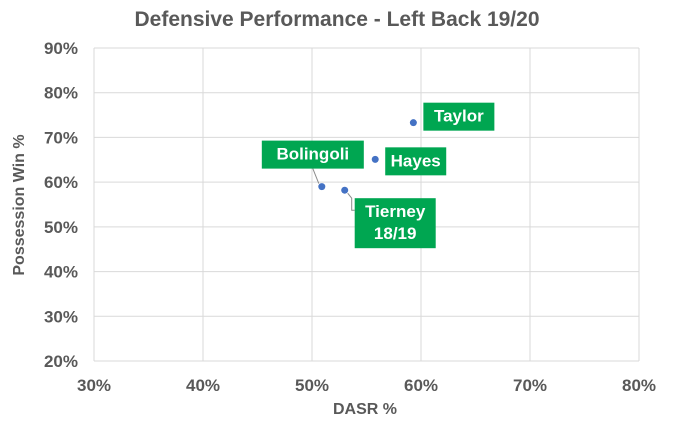  Describe the element at coordinates (203, 385) in the screenshot. I see `x-tick-label: 40%` at that location.